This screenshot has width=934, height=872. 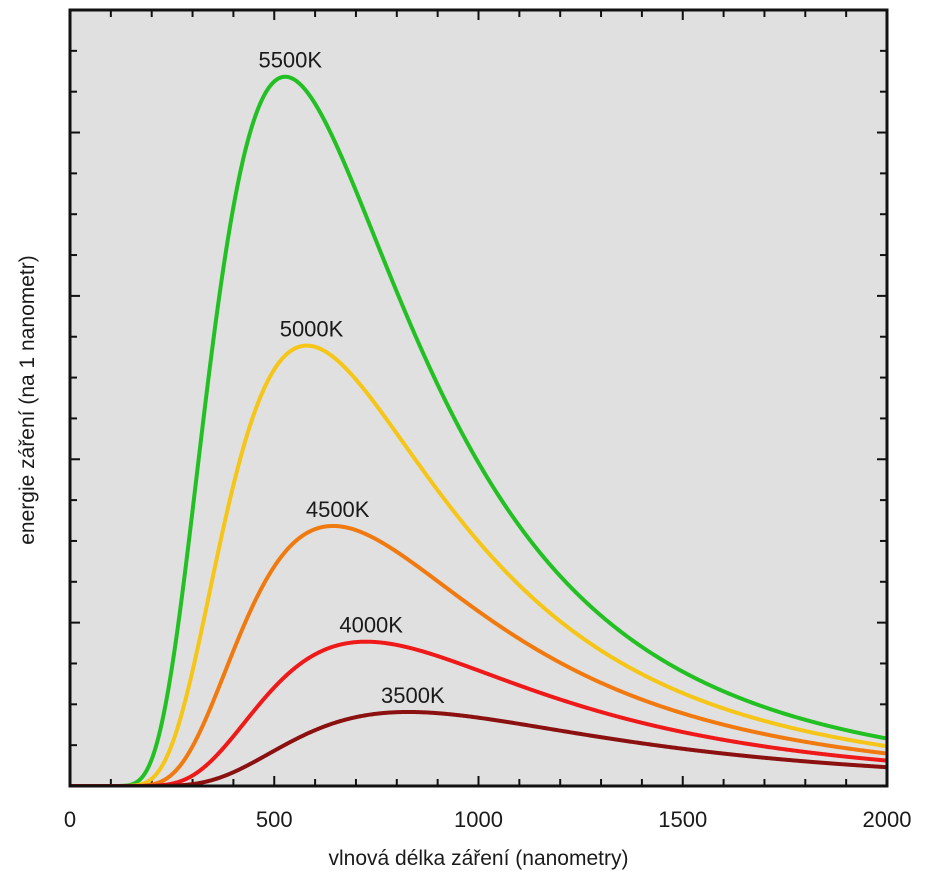 What do you see at coordinates (27, 400) in the screenshot?
I see `y-axis-title: energie záření (na 1 nanometr)` at bounding box center [27, 400].